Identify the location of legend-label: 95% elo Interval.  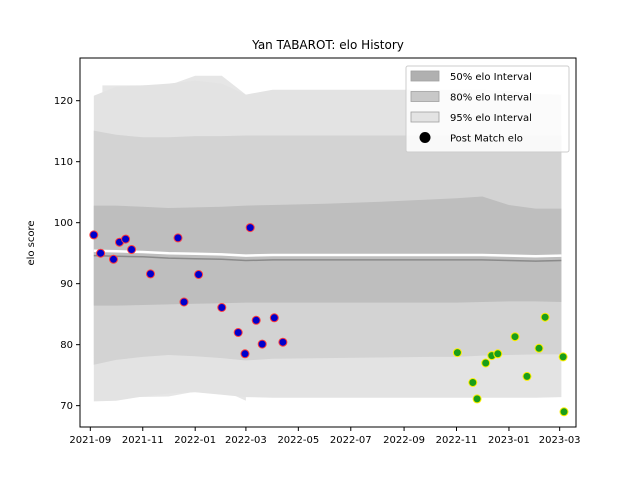
(491, 118).